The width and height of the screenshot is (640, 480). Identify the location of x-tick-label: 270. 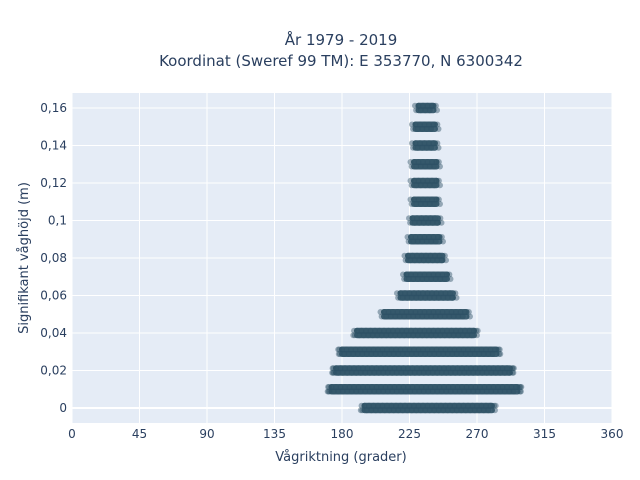
(477, 434).